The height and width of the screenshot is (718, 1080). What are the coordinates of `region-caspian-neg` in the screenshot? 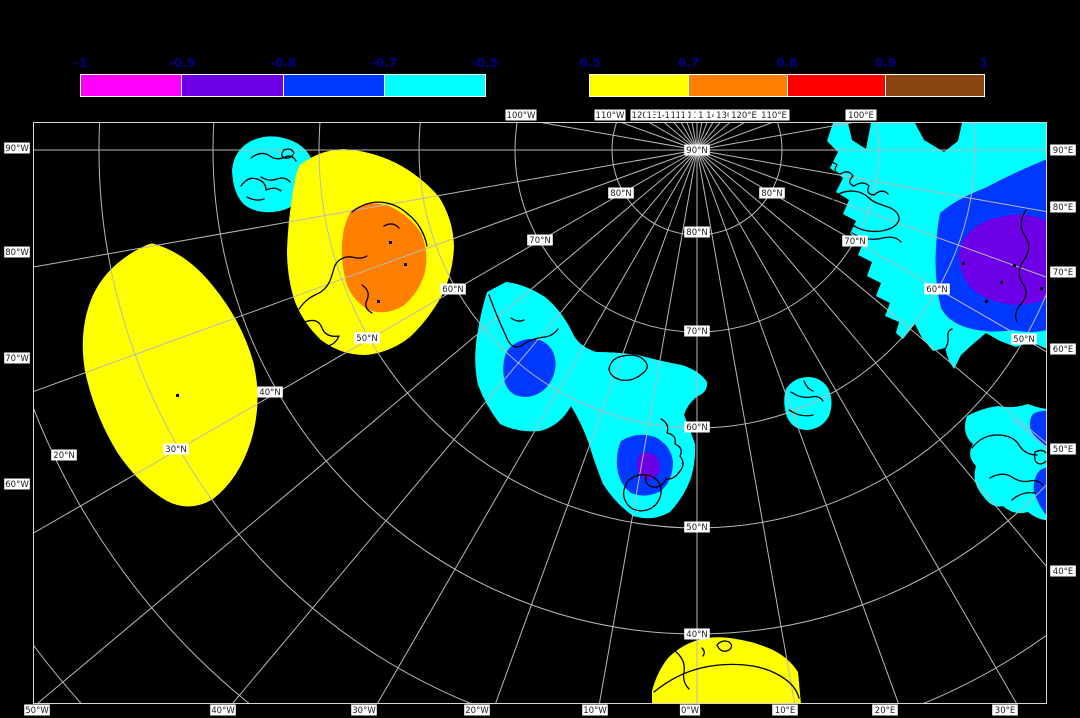 It's located at (1006, 462).